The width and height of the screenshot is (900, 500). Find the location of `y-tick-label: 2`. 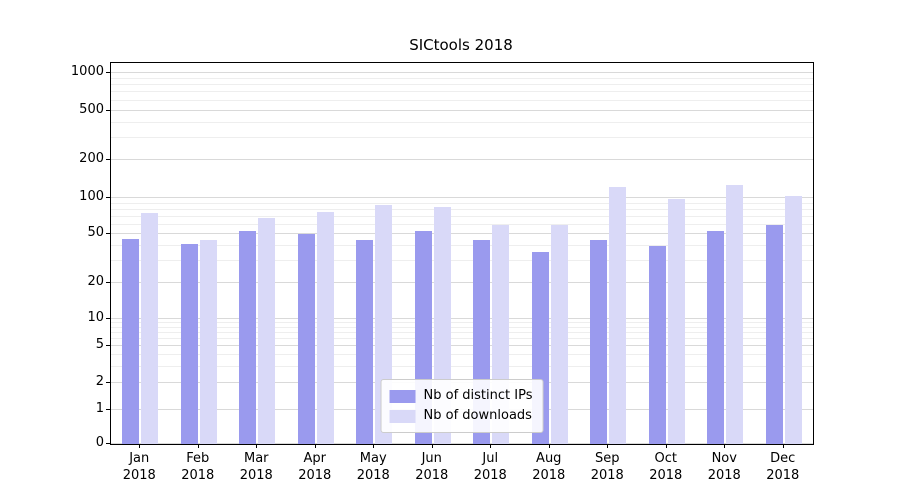

y-tick-label: 2 is located at coordinates (99, 381).